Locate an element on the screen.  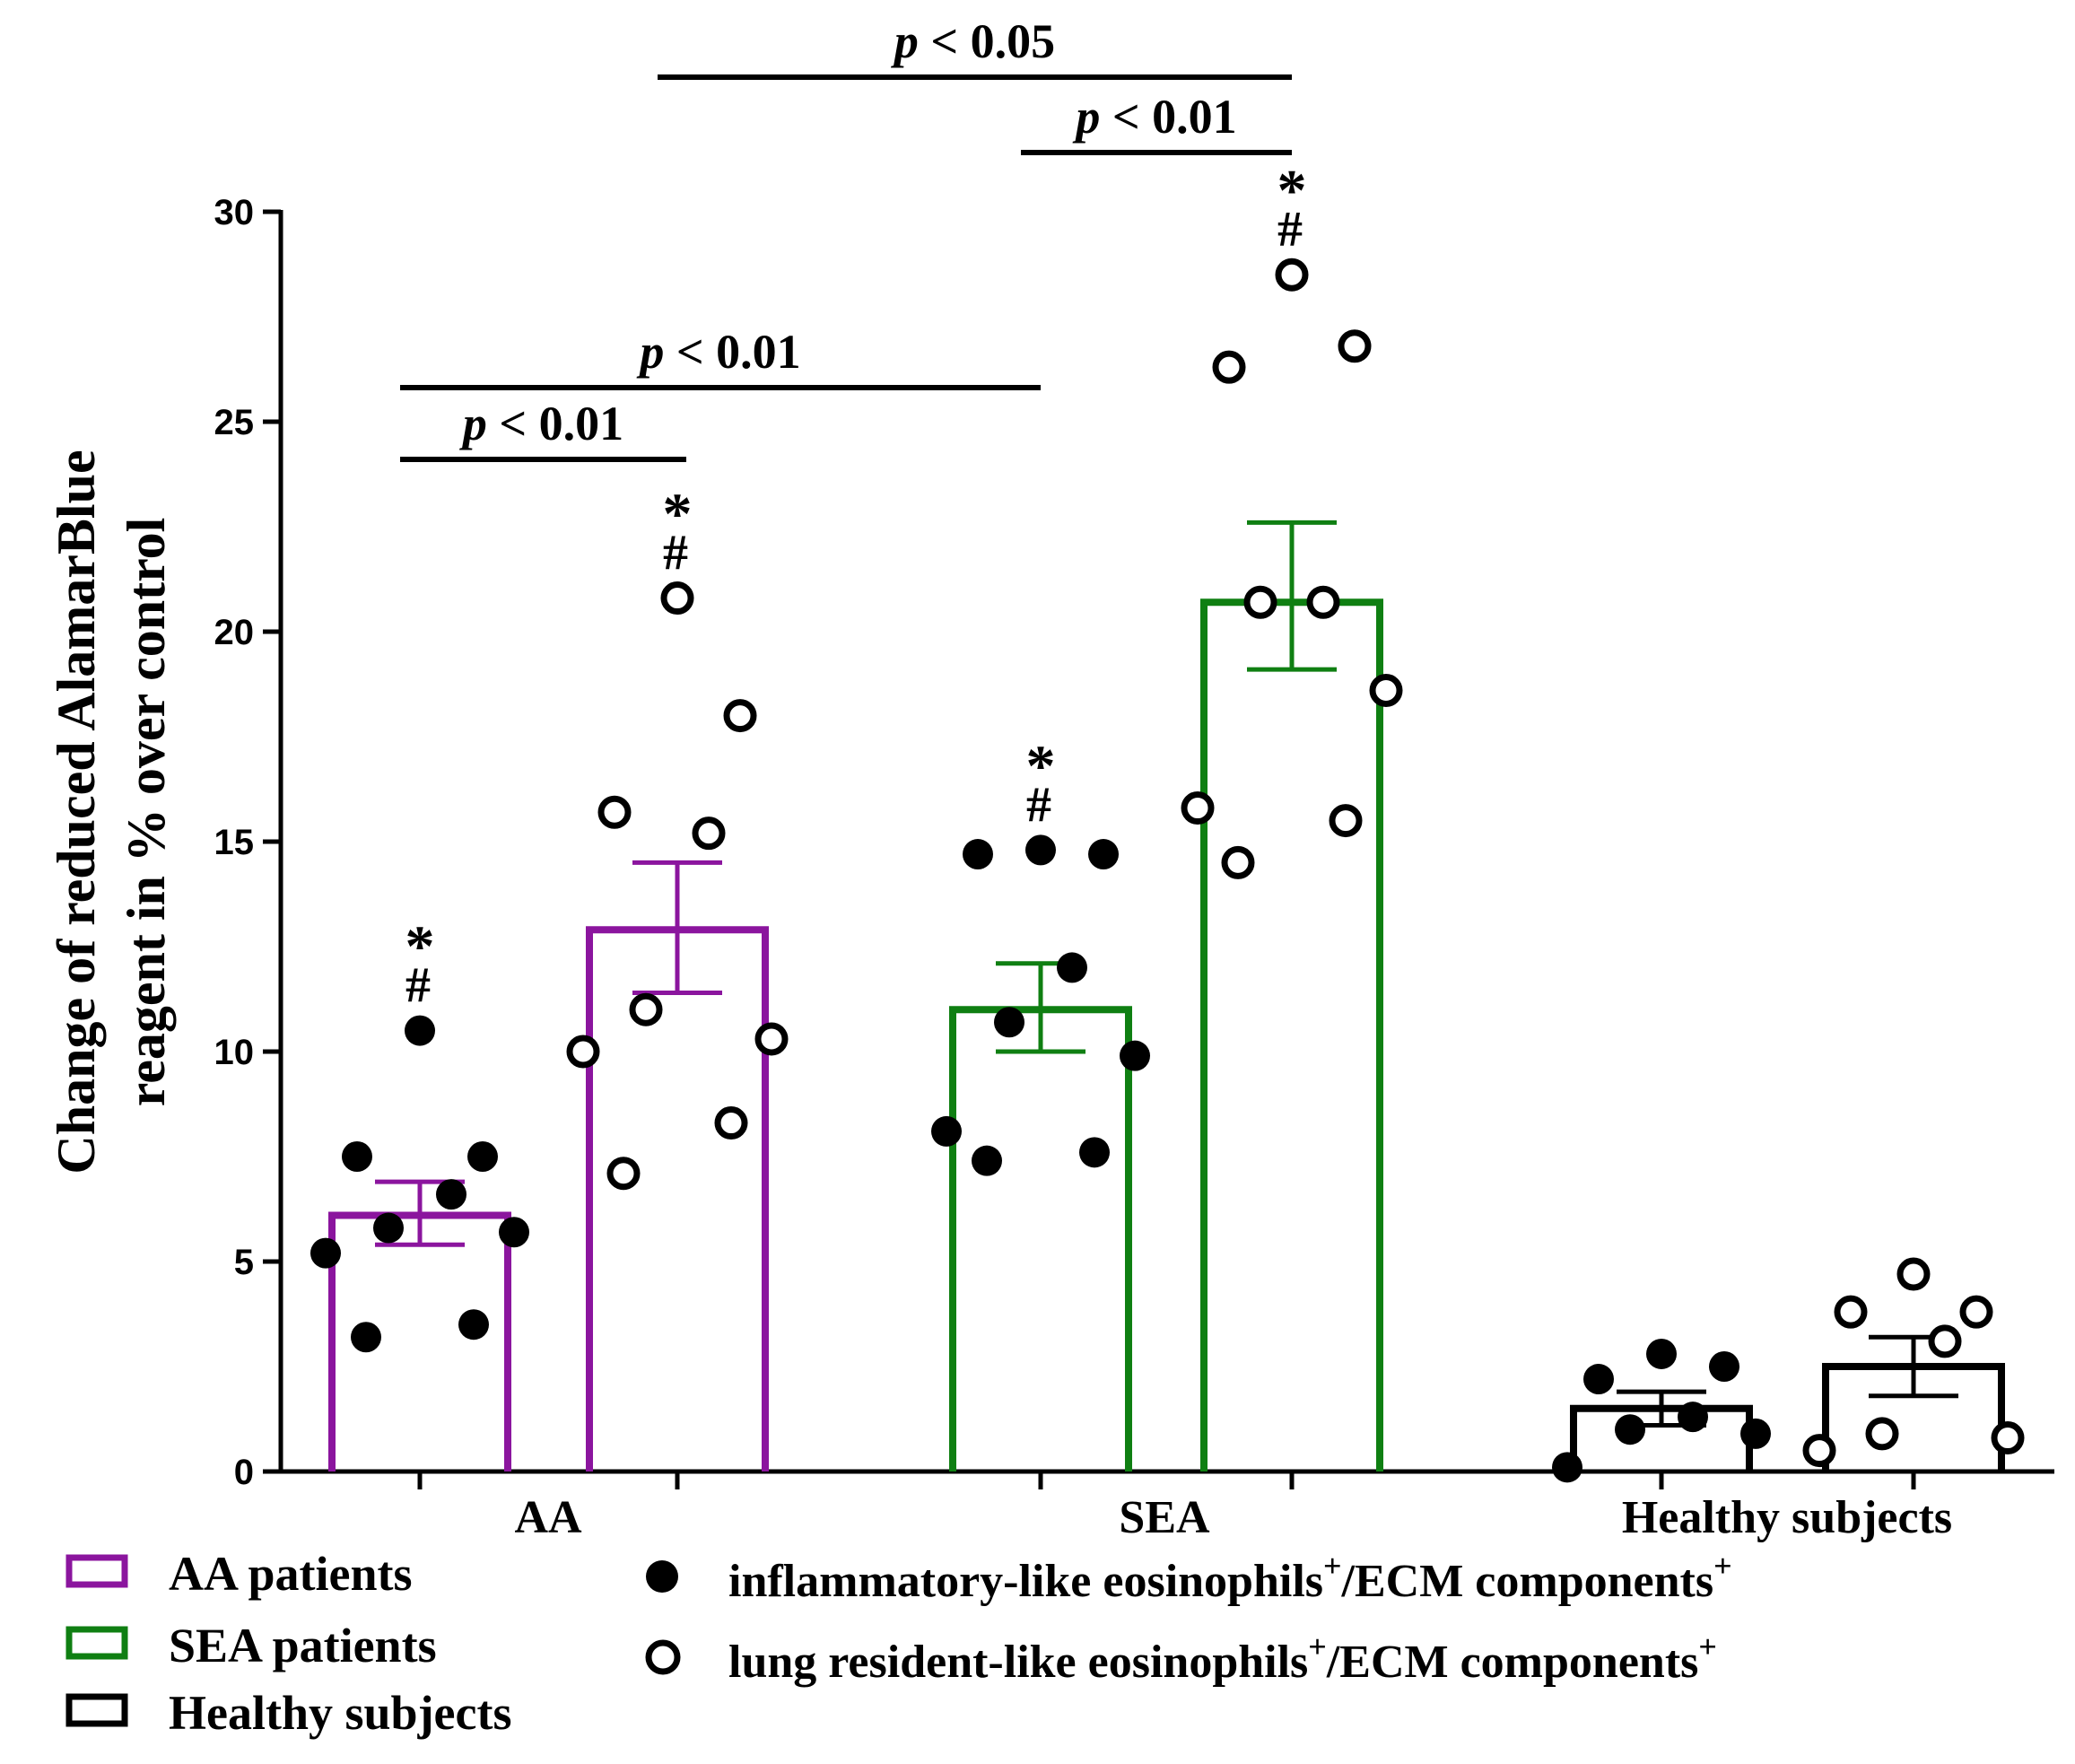
y-axis-label-line-2: reagent in % over control is located at coordinates (146, 812).